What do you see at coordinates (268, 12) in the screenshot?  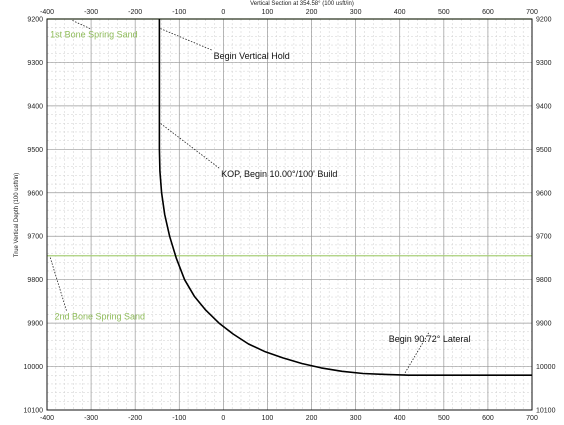 I see `x-tick-label-top: 100` at bounding box center [268, 12].